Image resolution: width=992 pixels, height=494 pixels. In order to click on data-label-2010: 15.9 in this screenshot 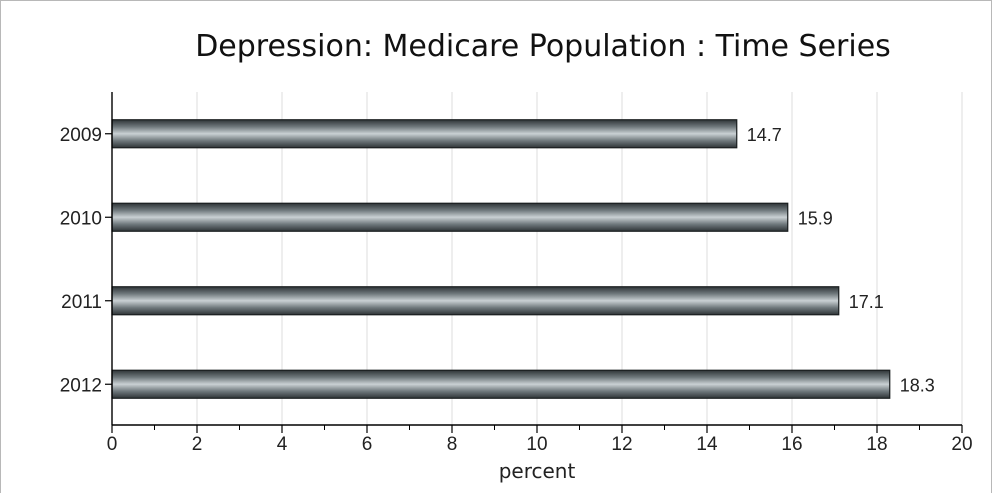, I will do `click(815, 218)`.